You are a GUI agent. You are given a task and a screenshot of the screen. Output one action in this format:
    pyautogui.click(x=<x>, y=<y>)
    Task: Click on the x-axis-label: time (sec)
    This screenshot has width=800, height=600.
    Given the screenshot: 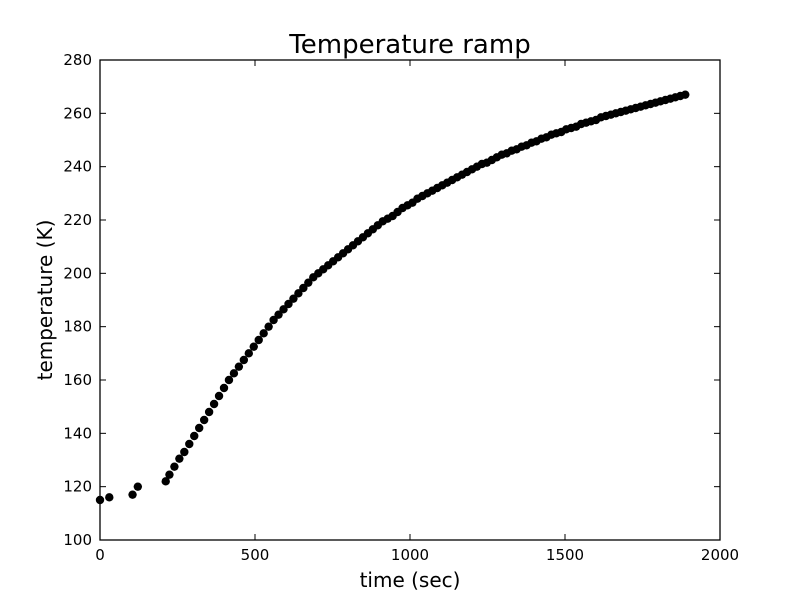 What is the action you would take?
    pyautogui.click(x=410, y=580)
    